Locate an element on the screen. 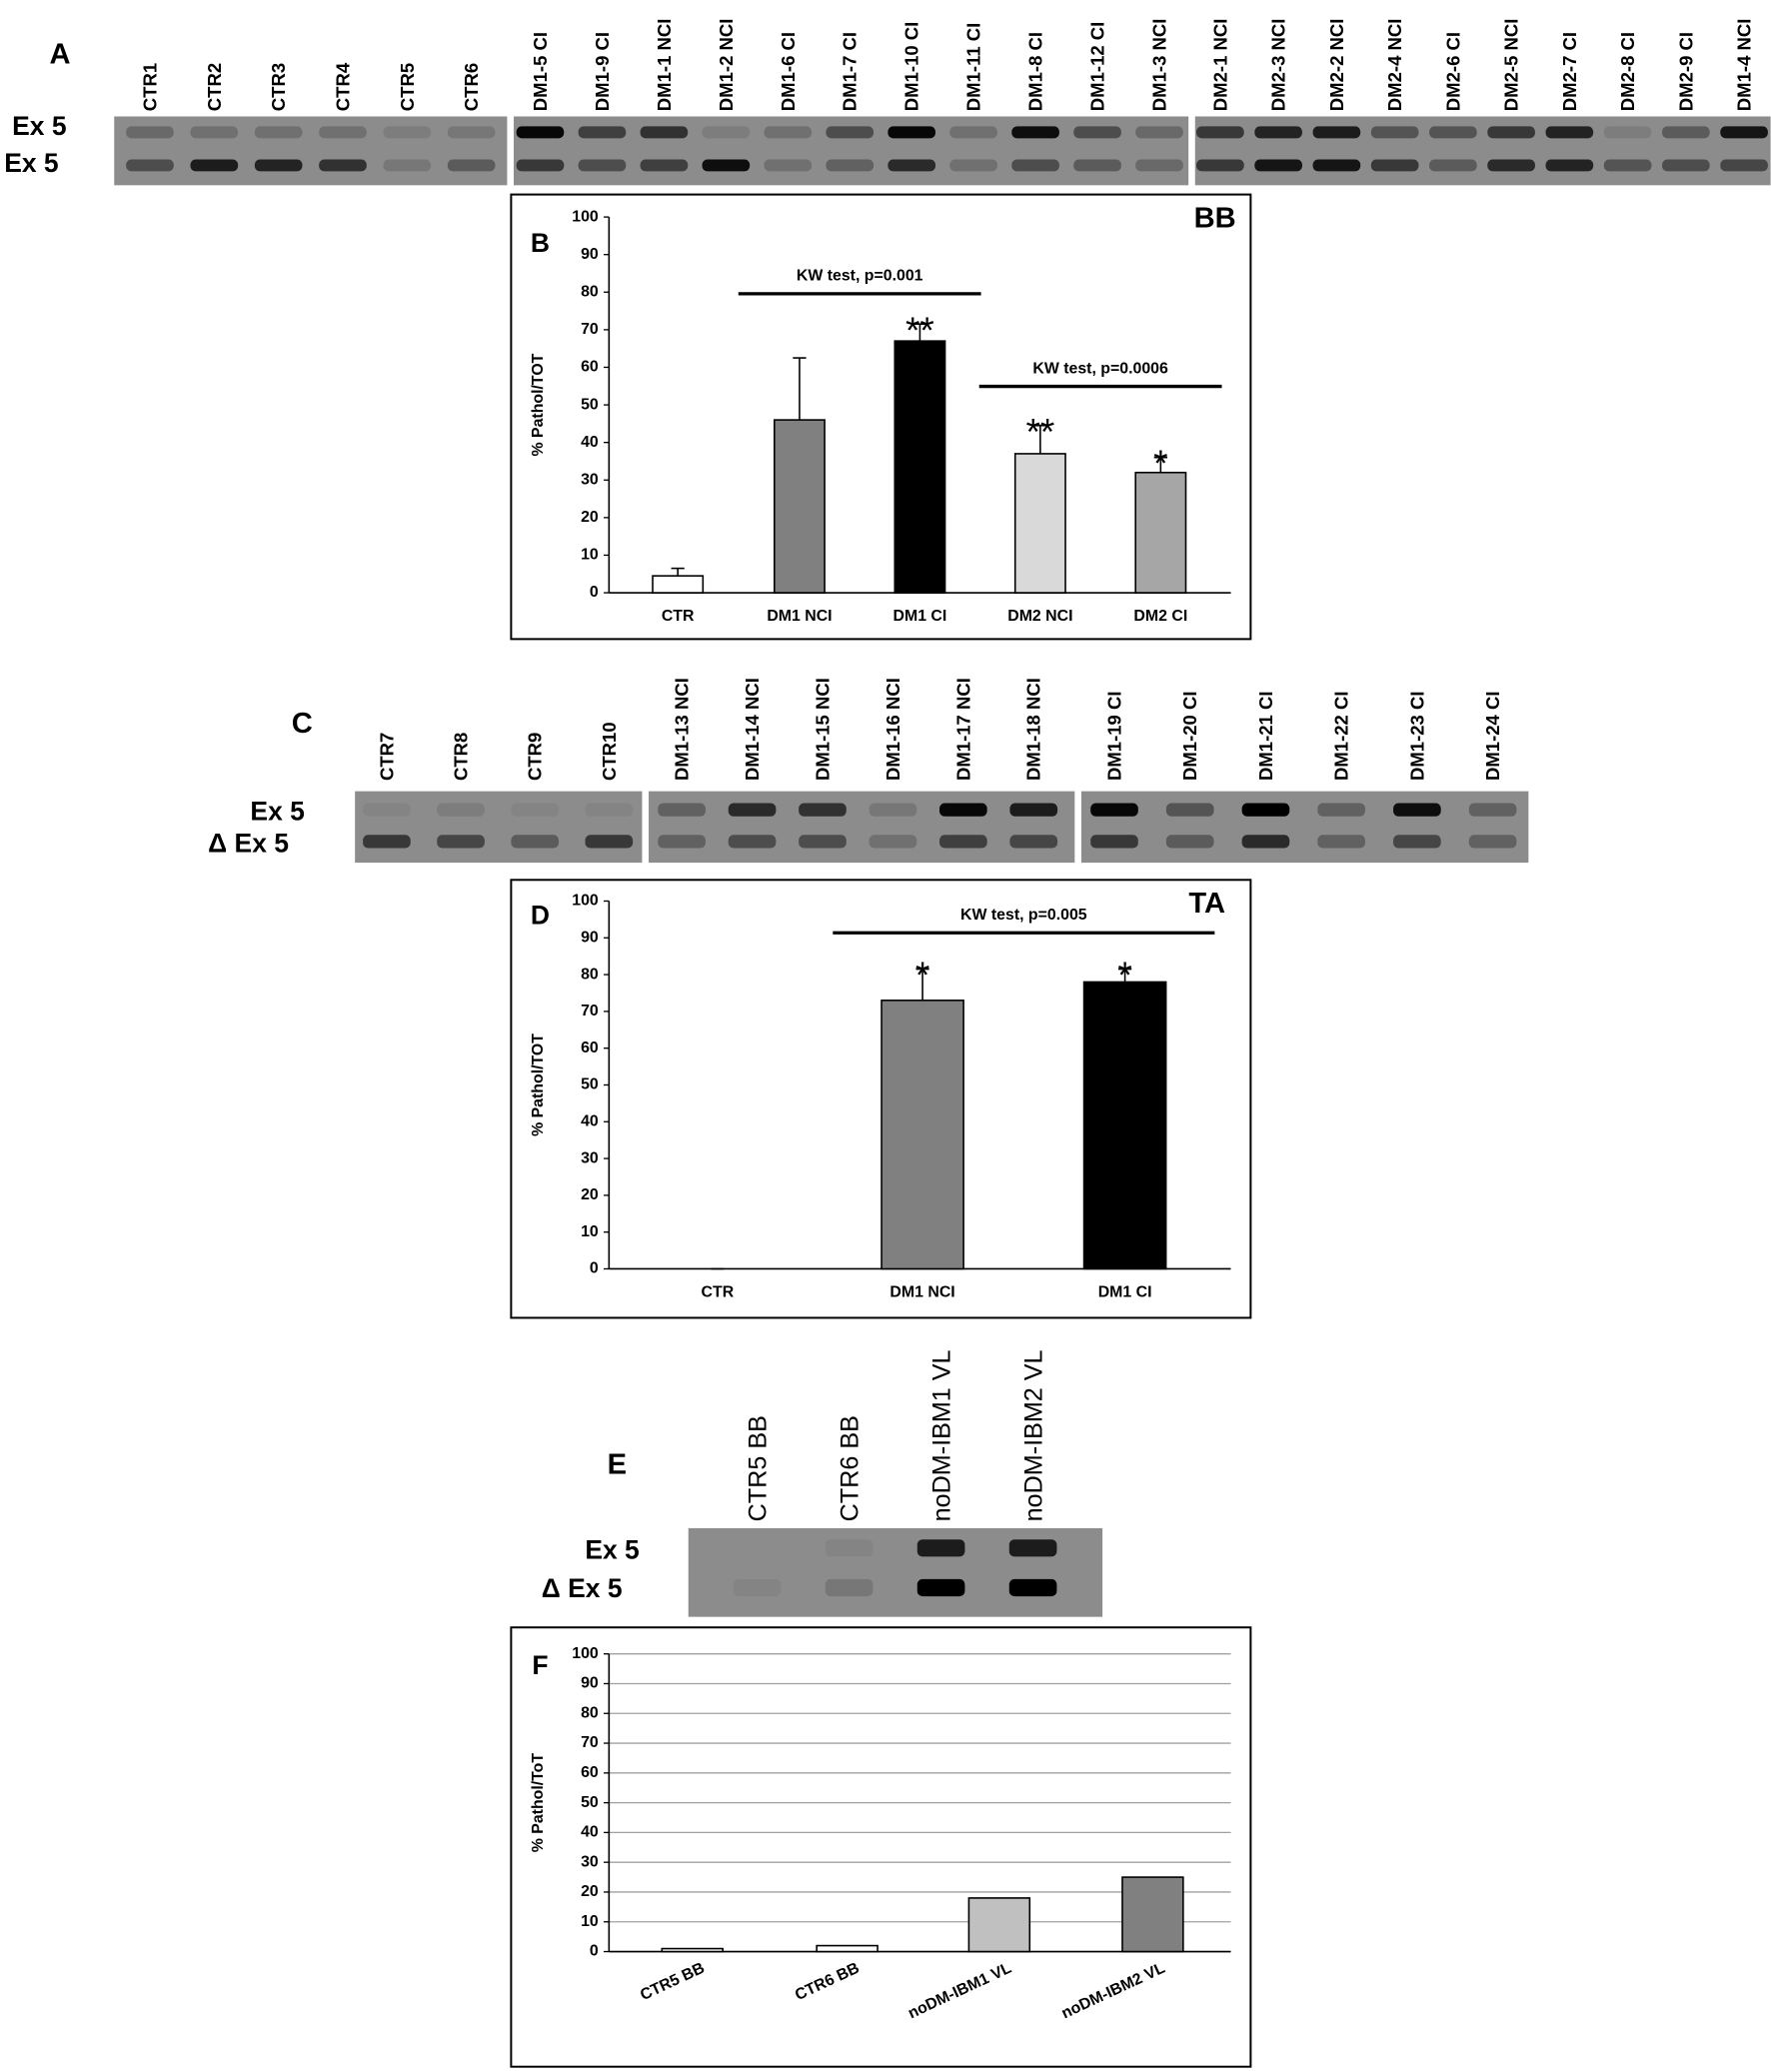  y-tick-label: 40 is located at coordinates (590, 442).